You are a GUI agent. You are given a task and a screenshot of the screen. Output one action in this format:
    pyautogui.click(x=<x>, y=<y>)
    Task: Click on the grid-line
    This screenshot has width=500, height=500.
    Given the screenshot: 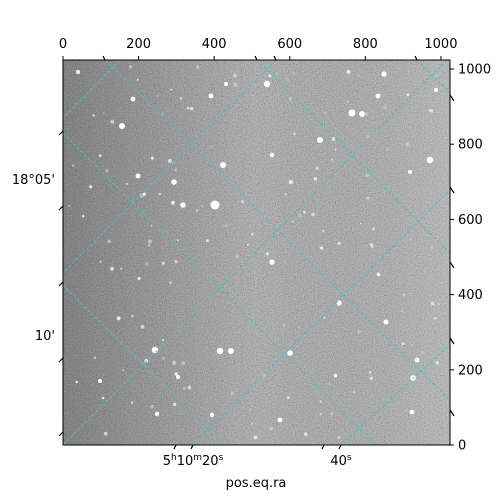 What is the action you would take?
    pyautogui.click(x=395, y=394)
    